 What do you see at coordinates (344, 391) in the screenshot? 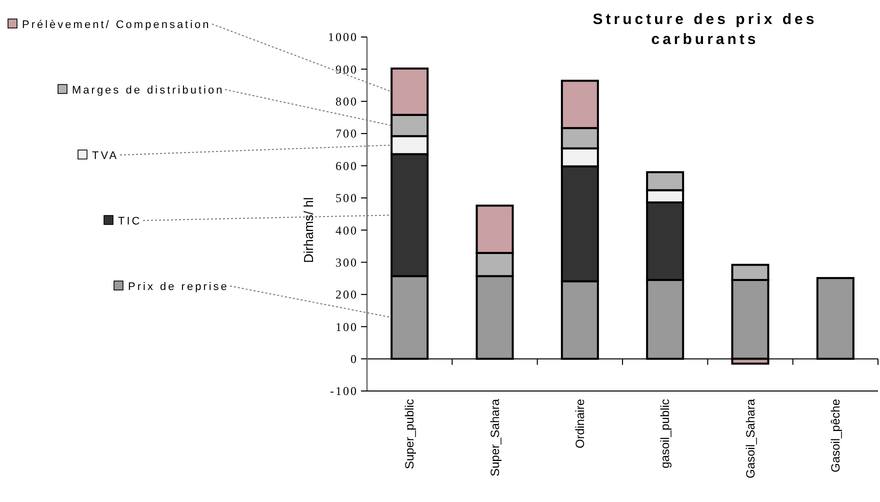
I see `y-tick-label: -100` at bounding box center [344, 391].